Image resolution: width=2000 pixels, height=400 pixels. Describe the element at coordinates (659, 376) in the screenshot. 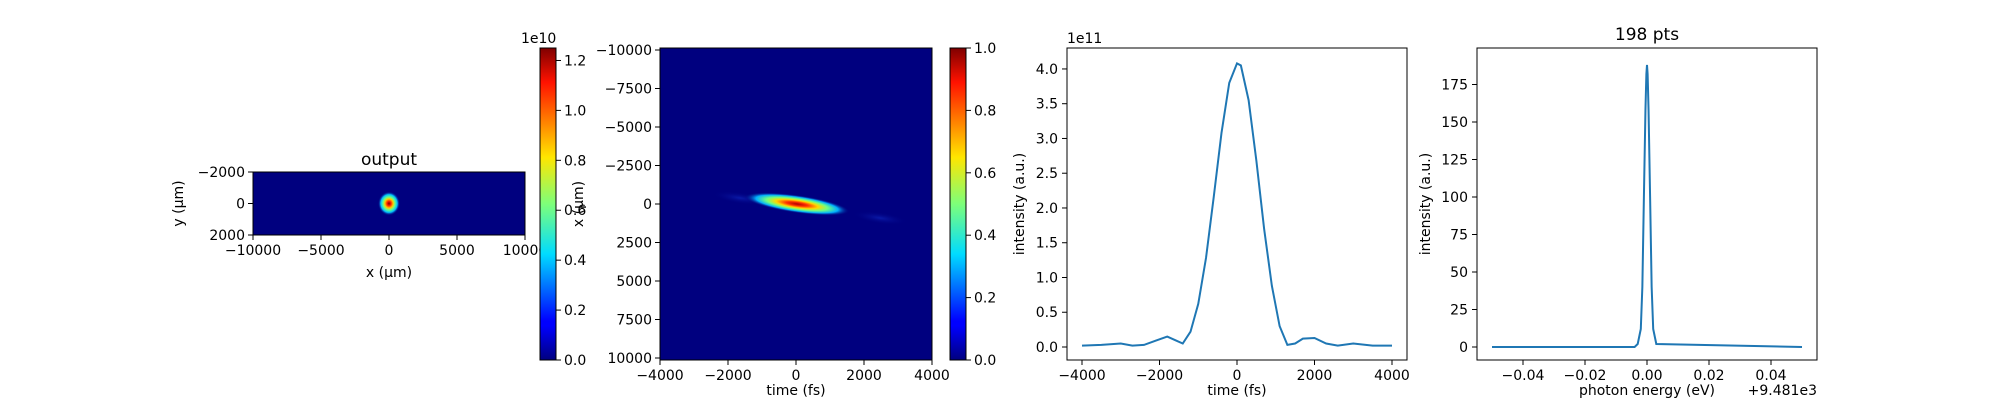

I see `time-space-x-tick-label: −4000` at that location.